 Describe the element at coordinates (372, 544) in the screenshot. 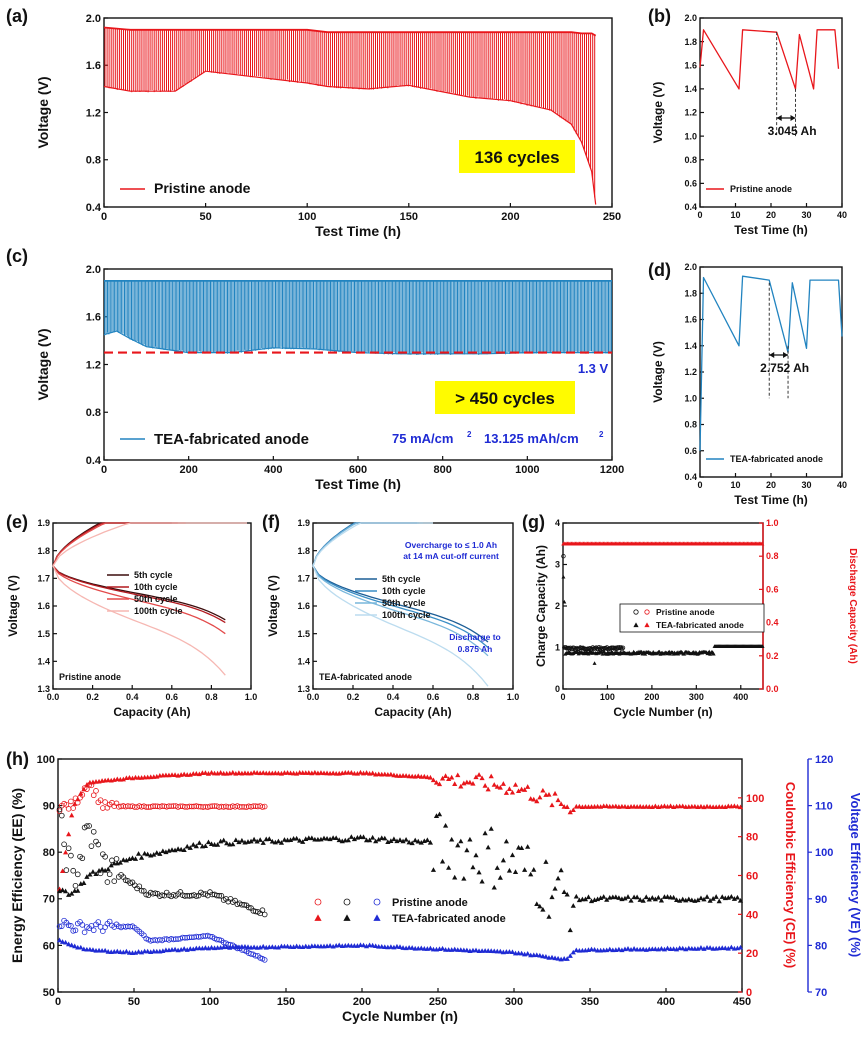

I see `charge-curve` at that location.